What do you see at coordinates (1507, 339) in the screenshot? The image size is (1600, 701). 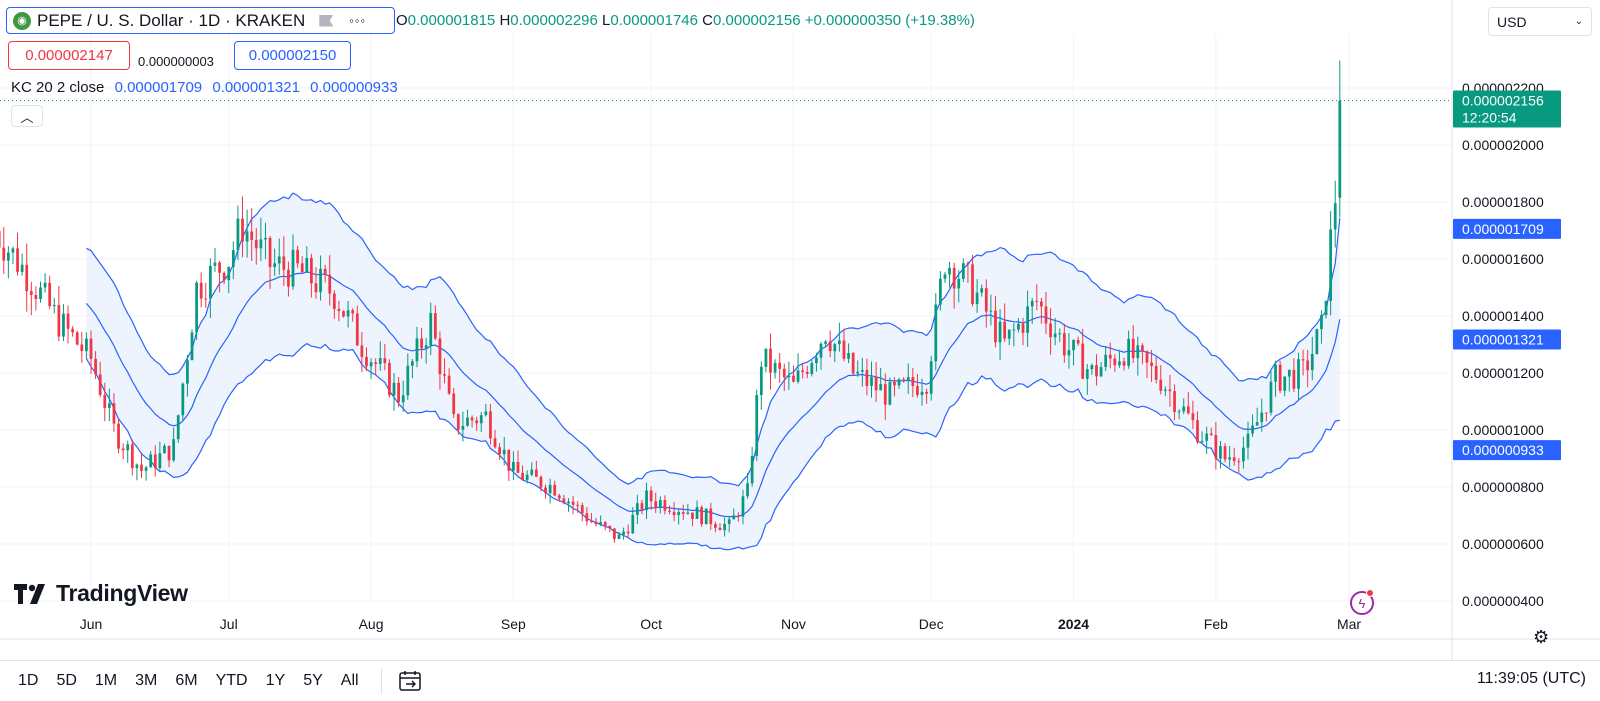 I see `kc-middle-badge` at bounding box center [1507, 339].